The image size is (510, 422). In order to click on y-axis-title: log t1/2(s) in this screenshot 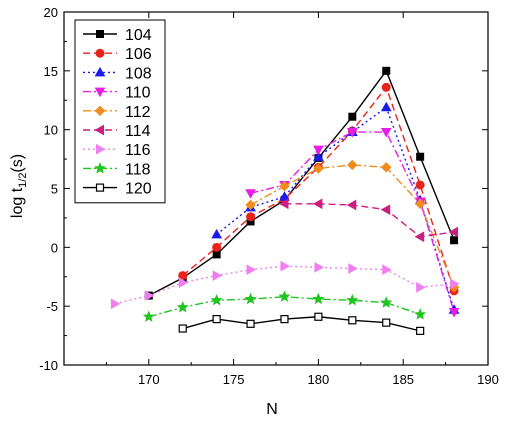, I will do `click(19, 186)`.